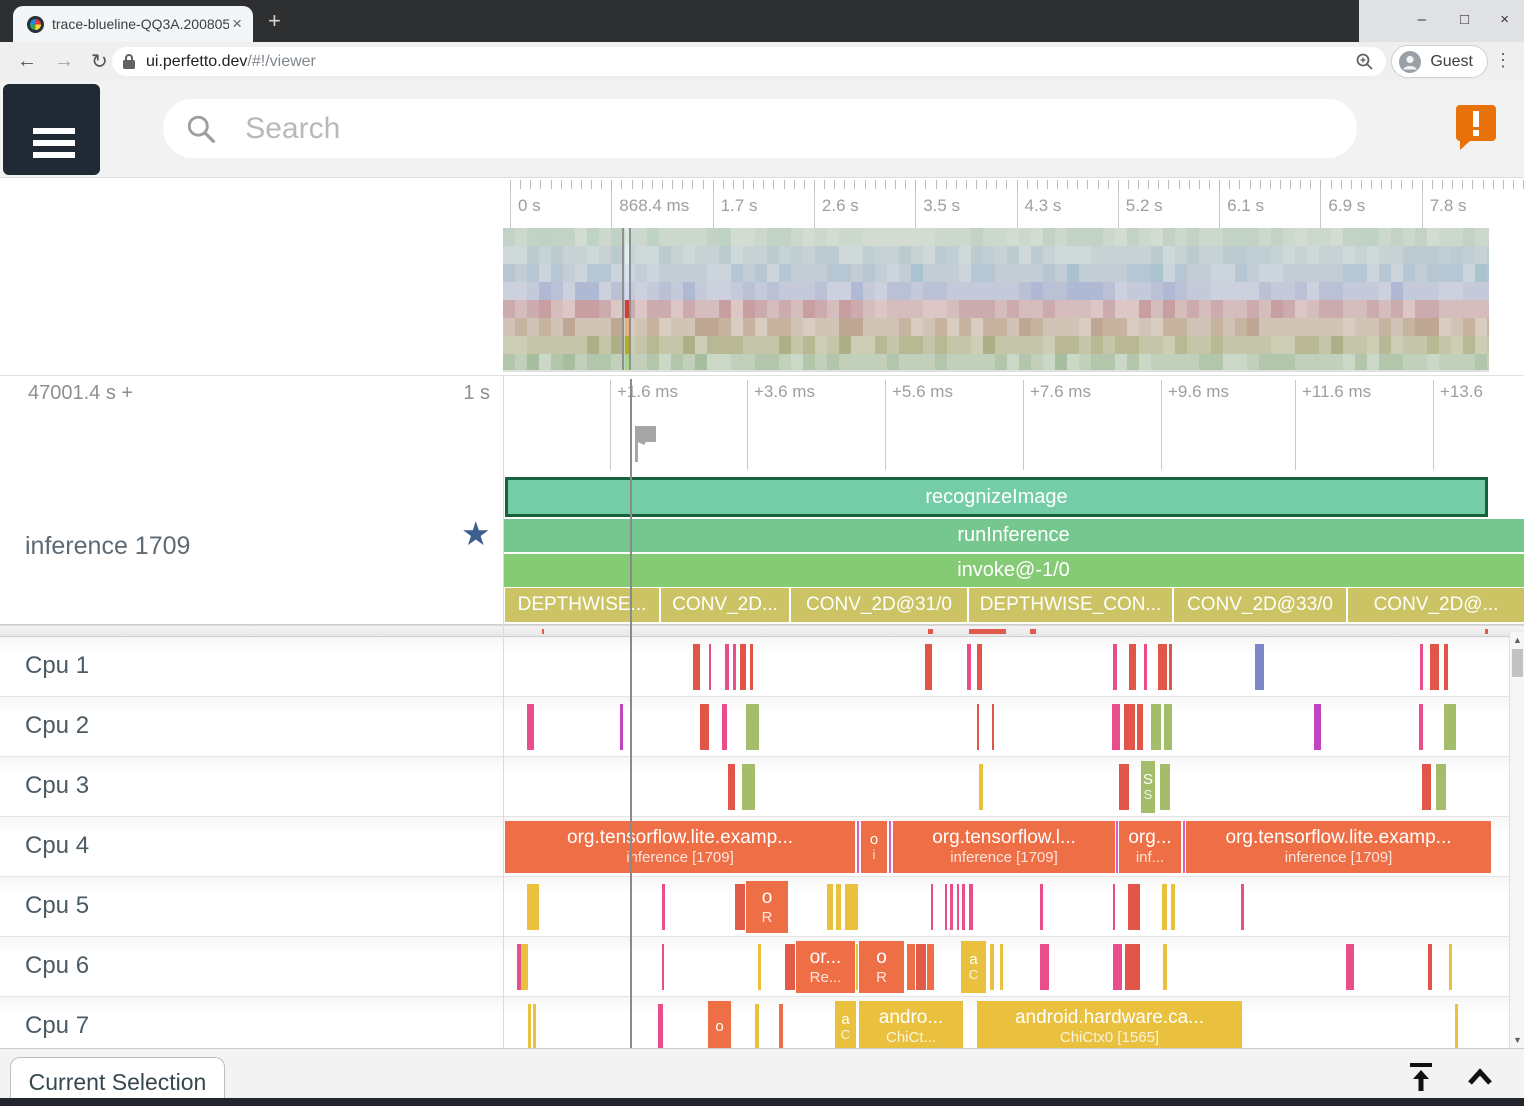  What do you see at coordinates (1109, 1024) in the screenshot?
I see `scheduler-slice: android.hardware.ca... ChiCtx0 [1565]` at bounding box center [1109, 1024].